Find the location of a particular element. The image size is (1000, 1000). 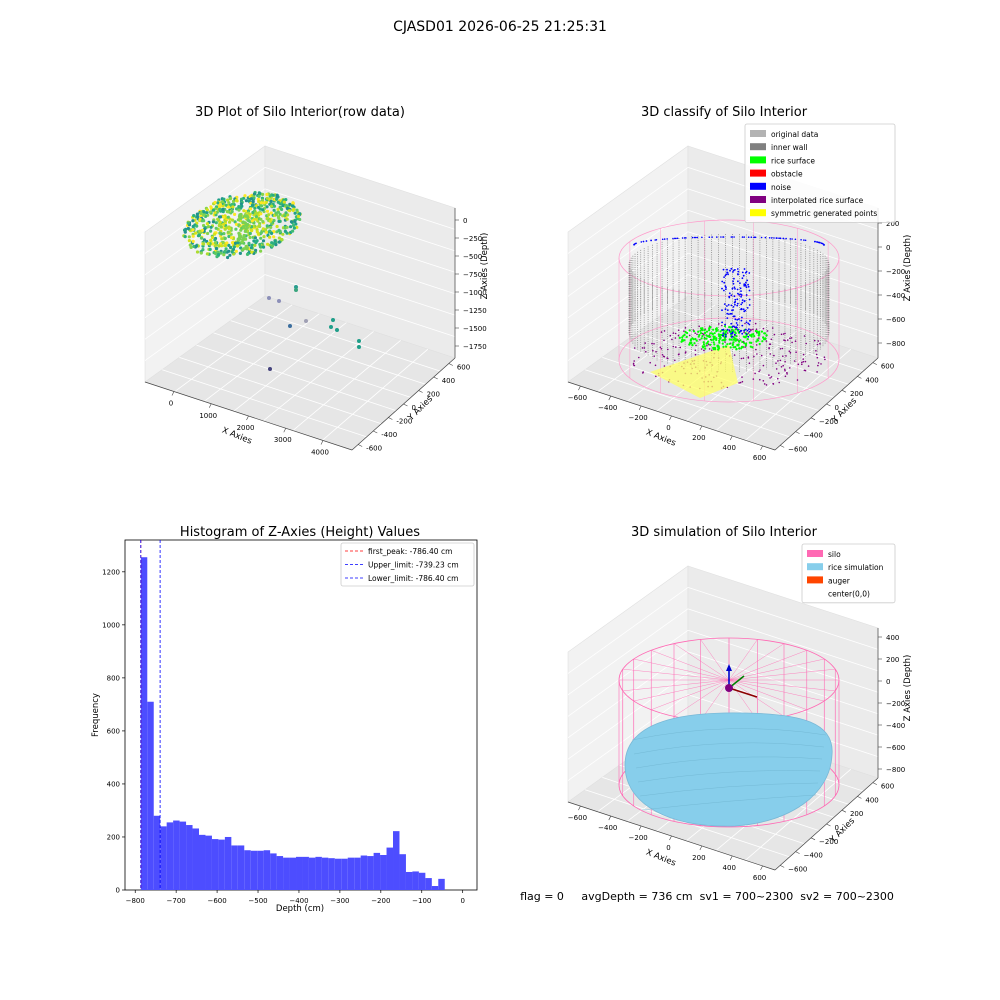

cls-xtick-label: 0 is located at coordinates (668, 428).